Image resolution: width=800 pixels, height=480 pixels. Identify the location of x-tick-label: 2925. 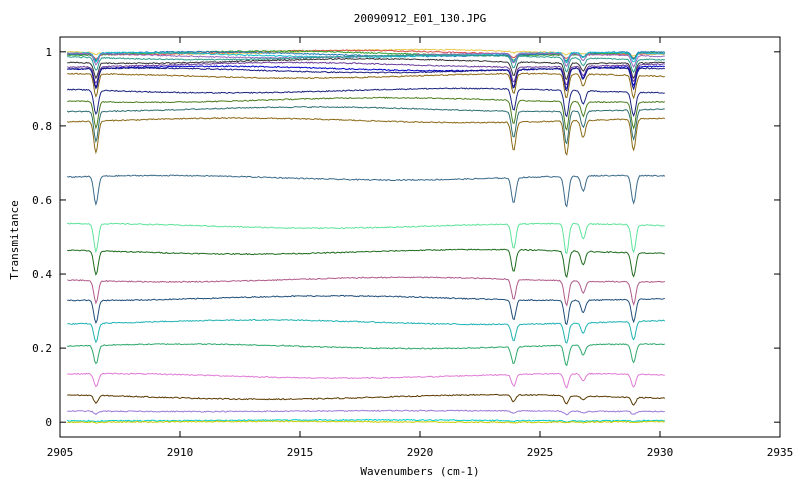
(540, 452).